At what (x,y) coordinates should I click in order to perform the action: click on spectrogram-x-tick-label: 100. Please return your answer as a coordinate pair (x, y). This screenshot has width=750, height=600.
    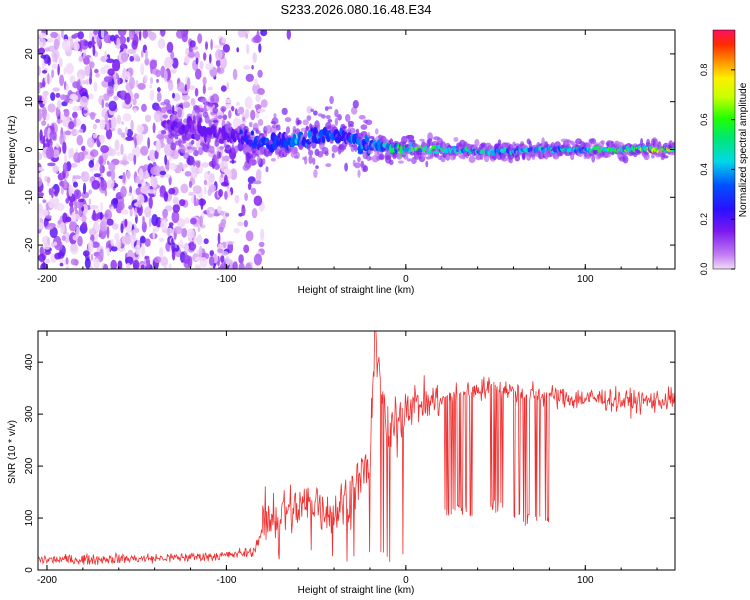
    Looking at the image, I should click on (585, 279).